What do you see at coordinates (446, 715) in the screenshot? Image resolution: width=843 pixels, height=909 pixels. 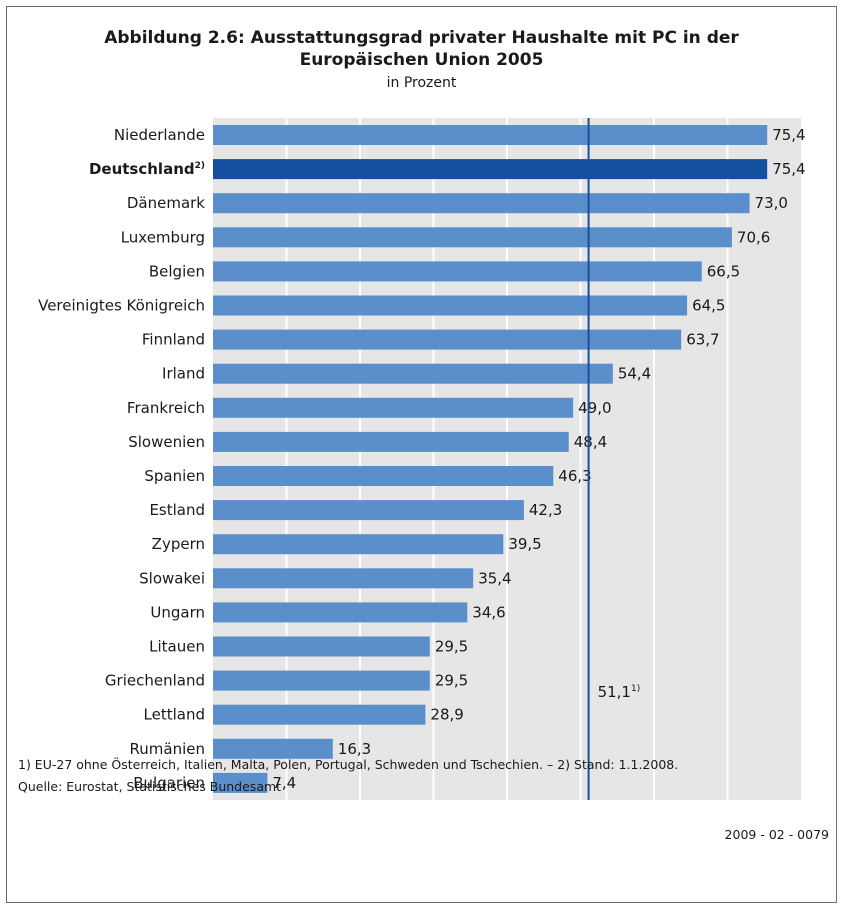 I see `value-label: 28,9` at bounding box center [446, 715].